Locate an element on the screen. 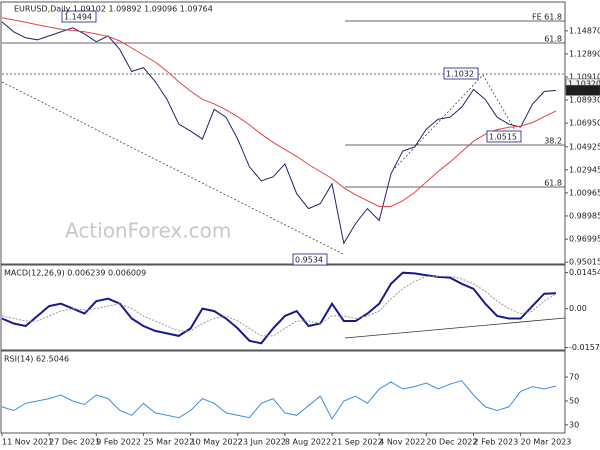  y-tick-label: 1.10910 is located at coordinates (584, 77).